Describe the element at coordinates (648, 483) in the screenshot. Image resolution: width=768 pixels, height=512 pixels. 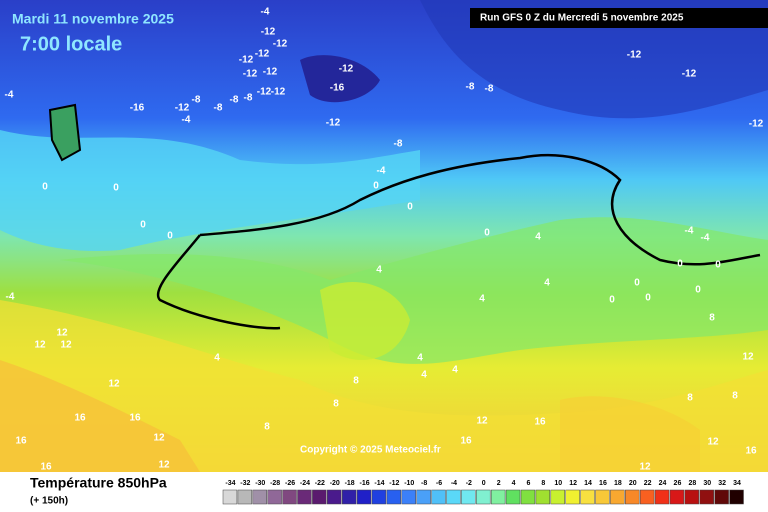
I see `scale-label: 22` at that location.